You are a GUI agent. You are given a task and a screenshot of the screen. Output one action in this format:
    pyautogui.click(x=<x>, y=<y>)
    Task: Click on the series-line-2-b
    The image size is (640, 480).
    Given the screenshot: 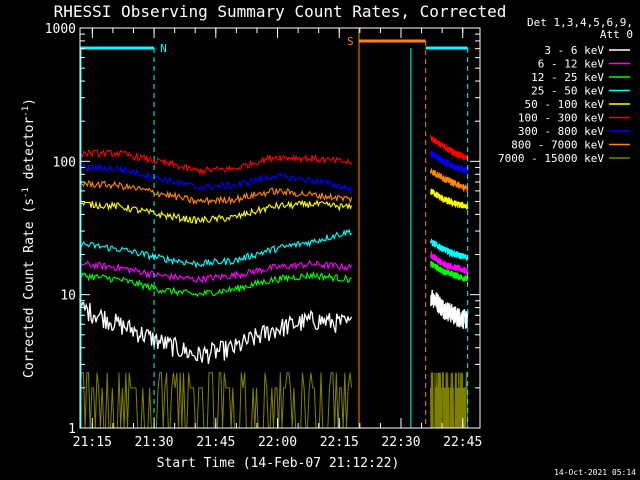 What is the action you would take?
    pyautogui.click(x=449, y=263)
    